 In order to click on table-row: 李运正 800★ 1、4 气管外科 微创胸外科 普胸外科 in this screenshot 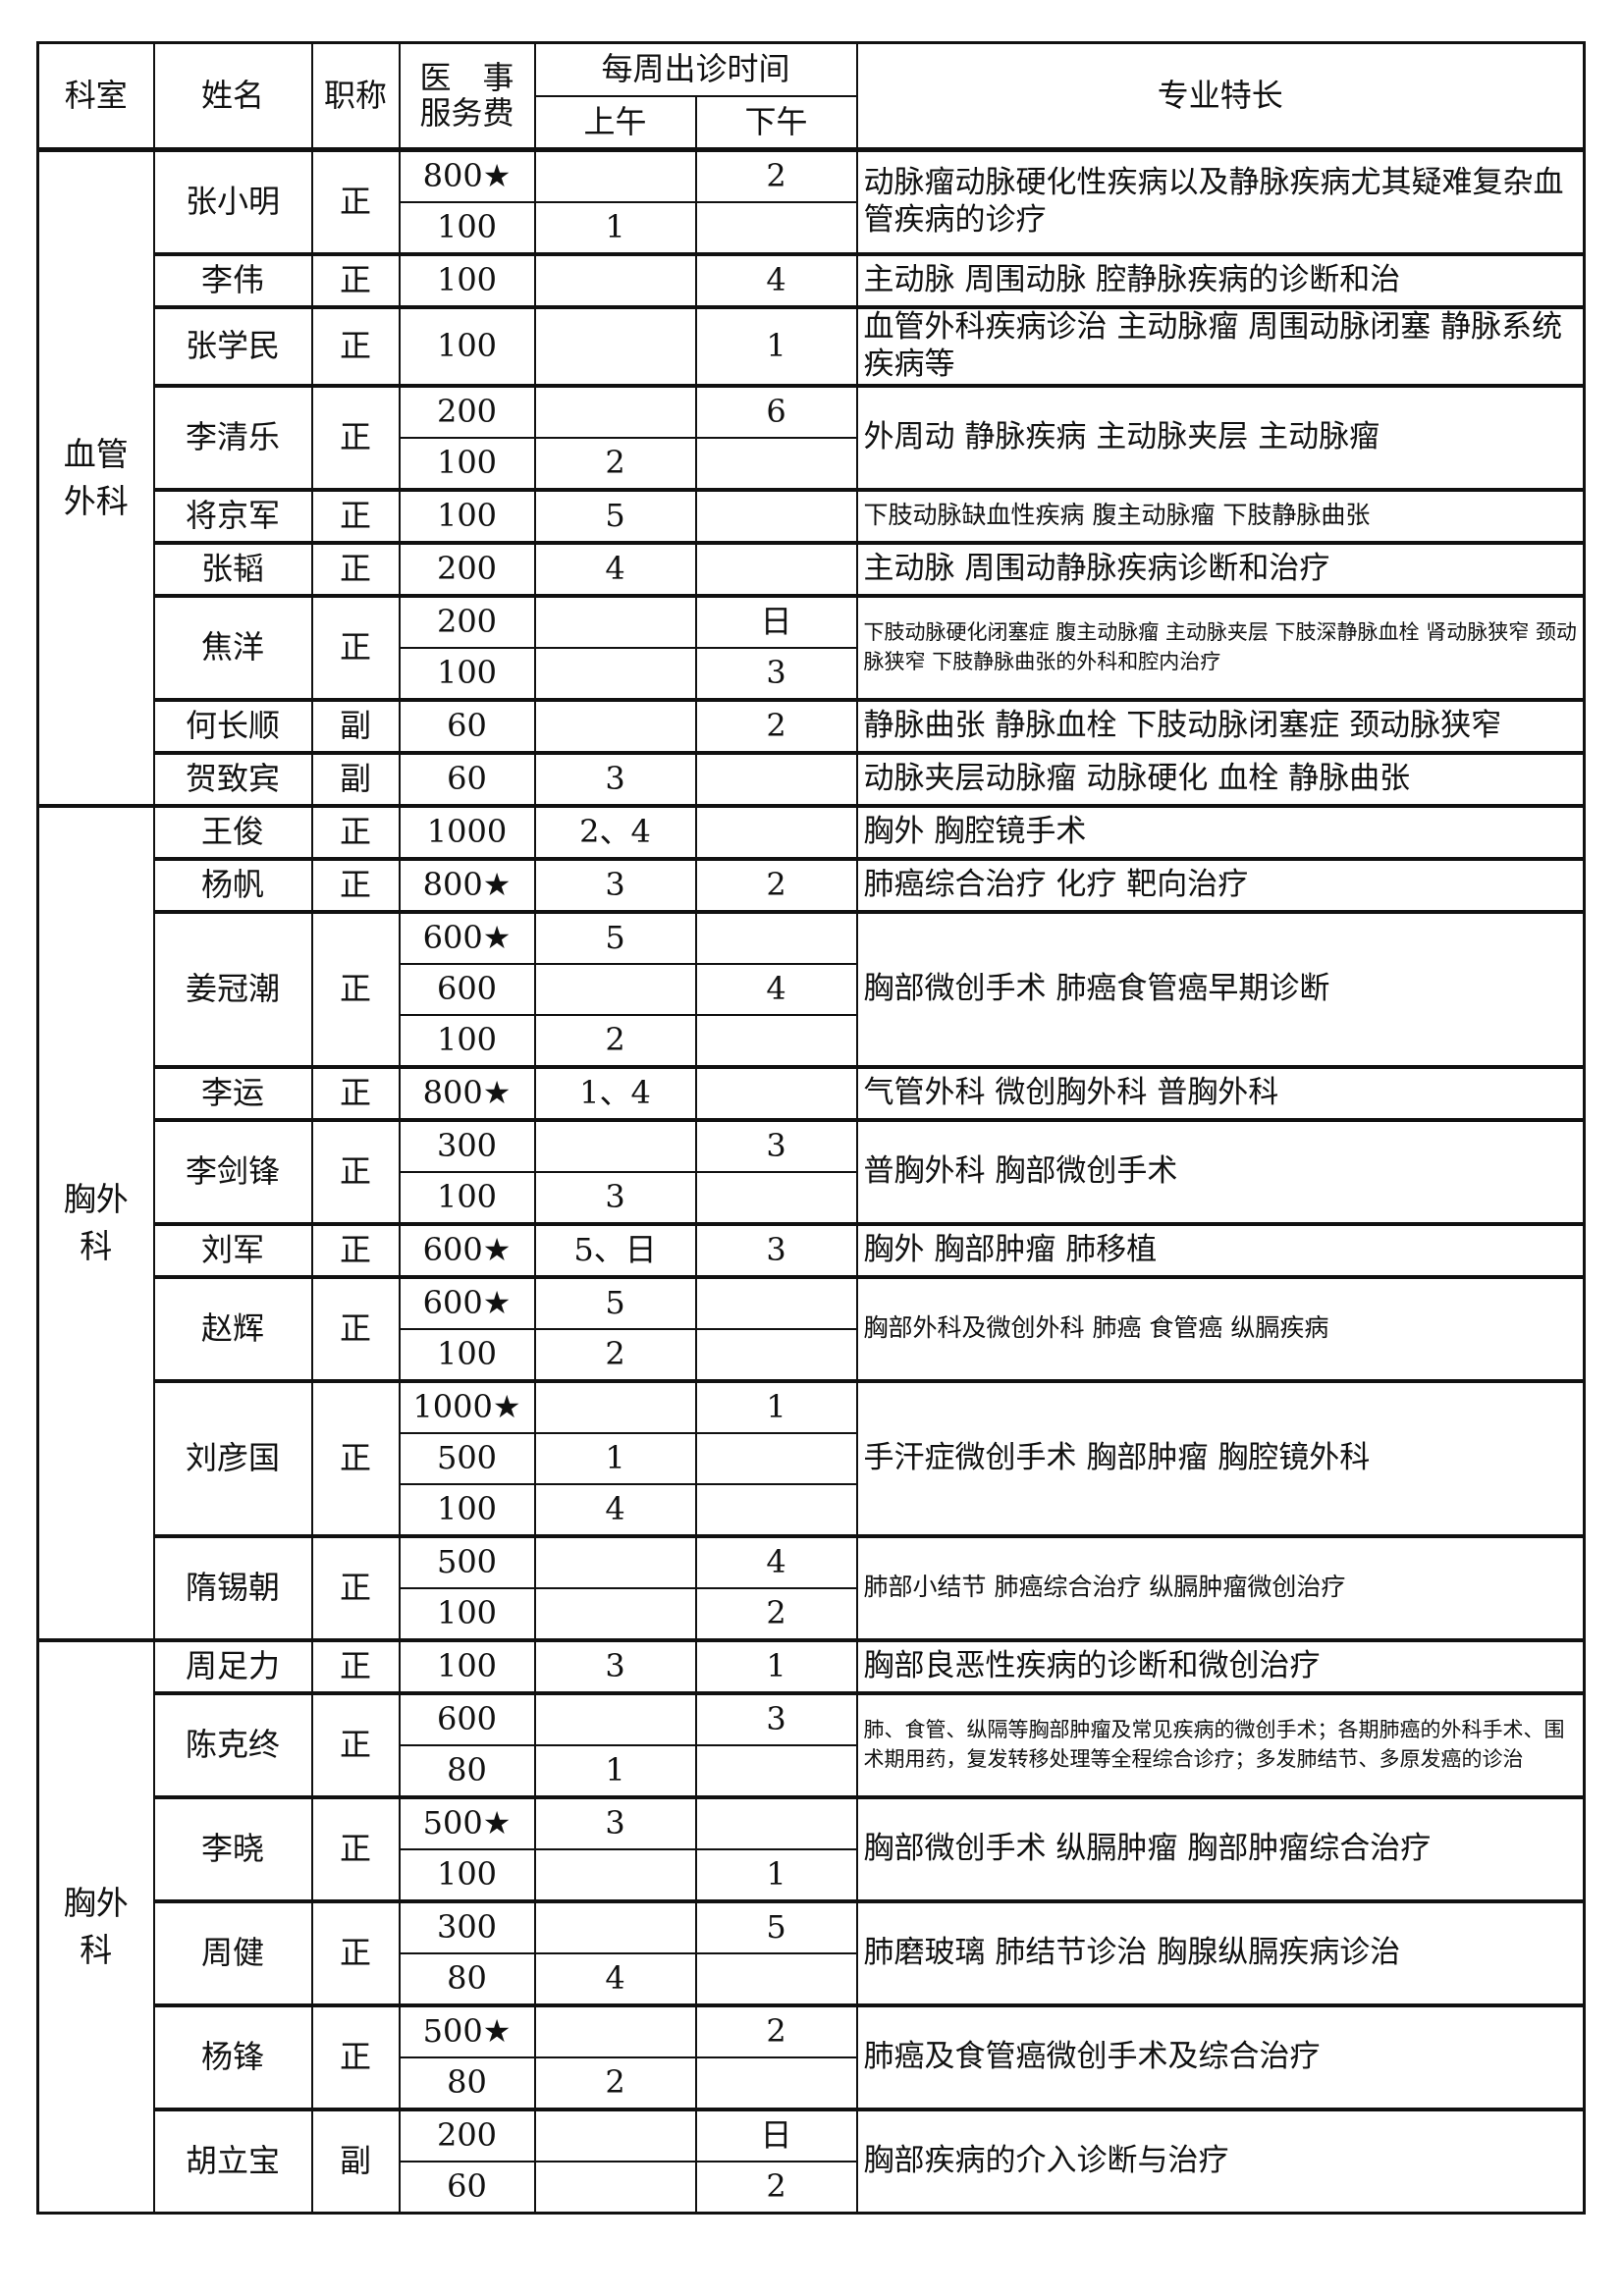, I will do `click(812, 1092)`.